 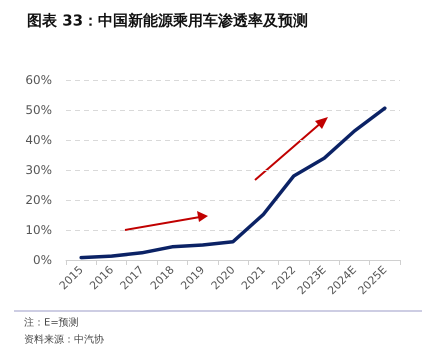 I want to click on y-tick-label: 60%, so click(x=38, y=80).